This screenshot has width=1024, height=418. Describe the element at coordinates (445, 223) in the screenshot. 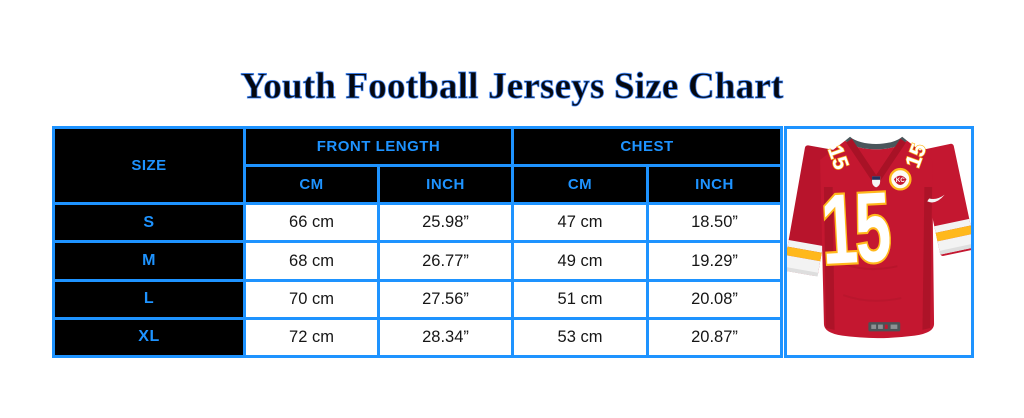

I see `front-length-inch-value: 25.98”` at that location.